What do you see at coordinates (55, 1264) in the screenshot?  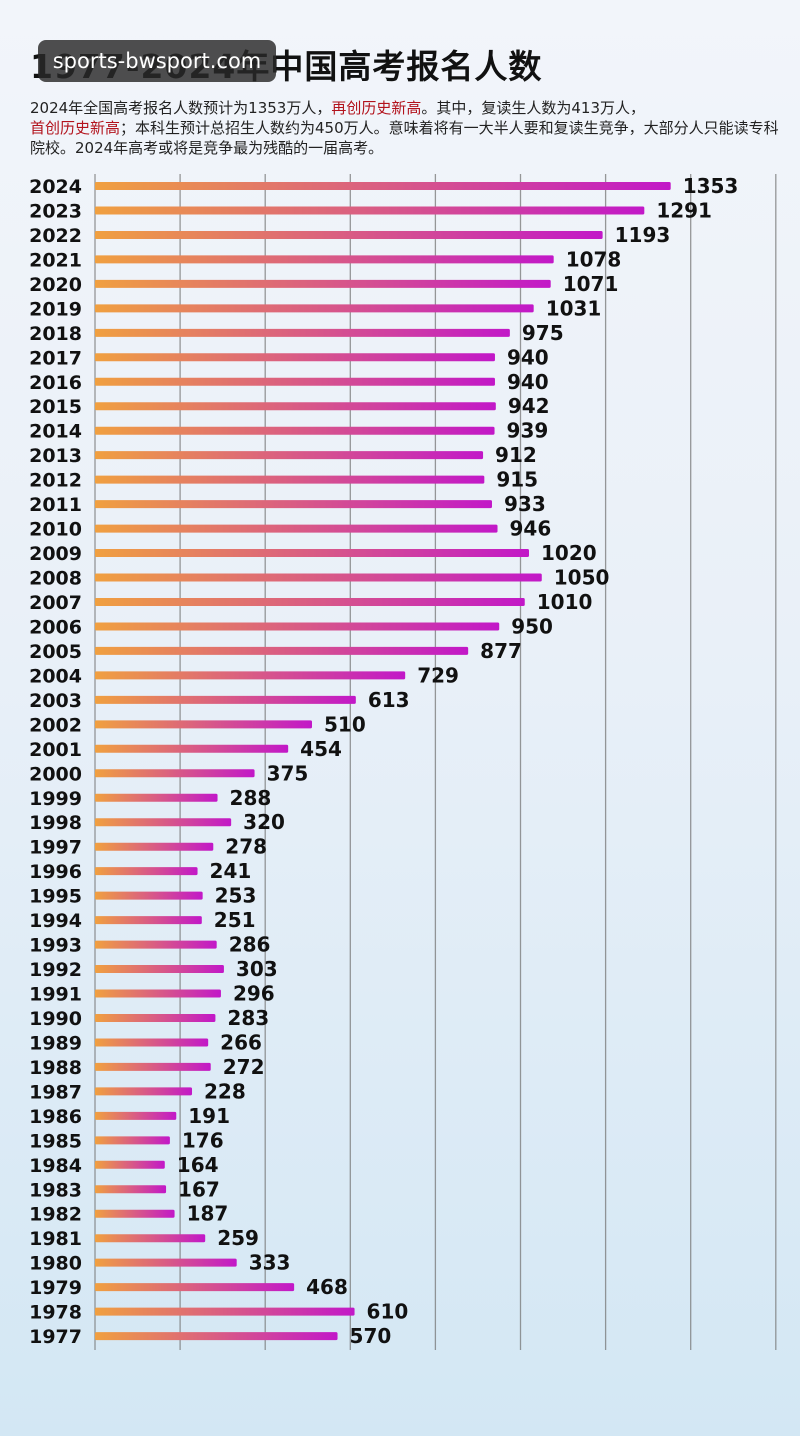 I see `year-label: 1980` at bounding box center [55, 1264].